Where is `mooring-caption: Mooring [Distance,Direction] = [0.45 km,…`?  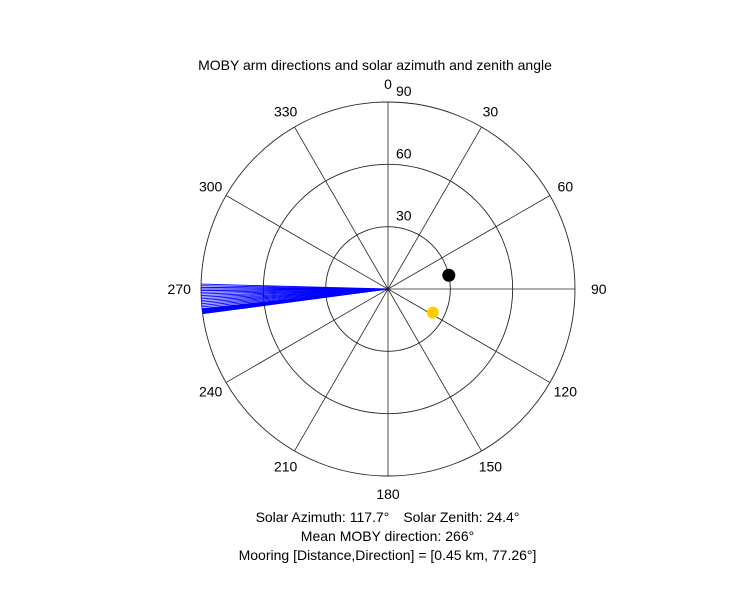
mooring-caption: Mooring [Distance,Direction] = [0.45 km,… is located at coordinates (387, 555).